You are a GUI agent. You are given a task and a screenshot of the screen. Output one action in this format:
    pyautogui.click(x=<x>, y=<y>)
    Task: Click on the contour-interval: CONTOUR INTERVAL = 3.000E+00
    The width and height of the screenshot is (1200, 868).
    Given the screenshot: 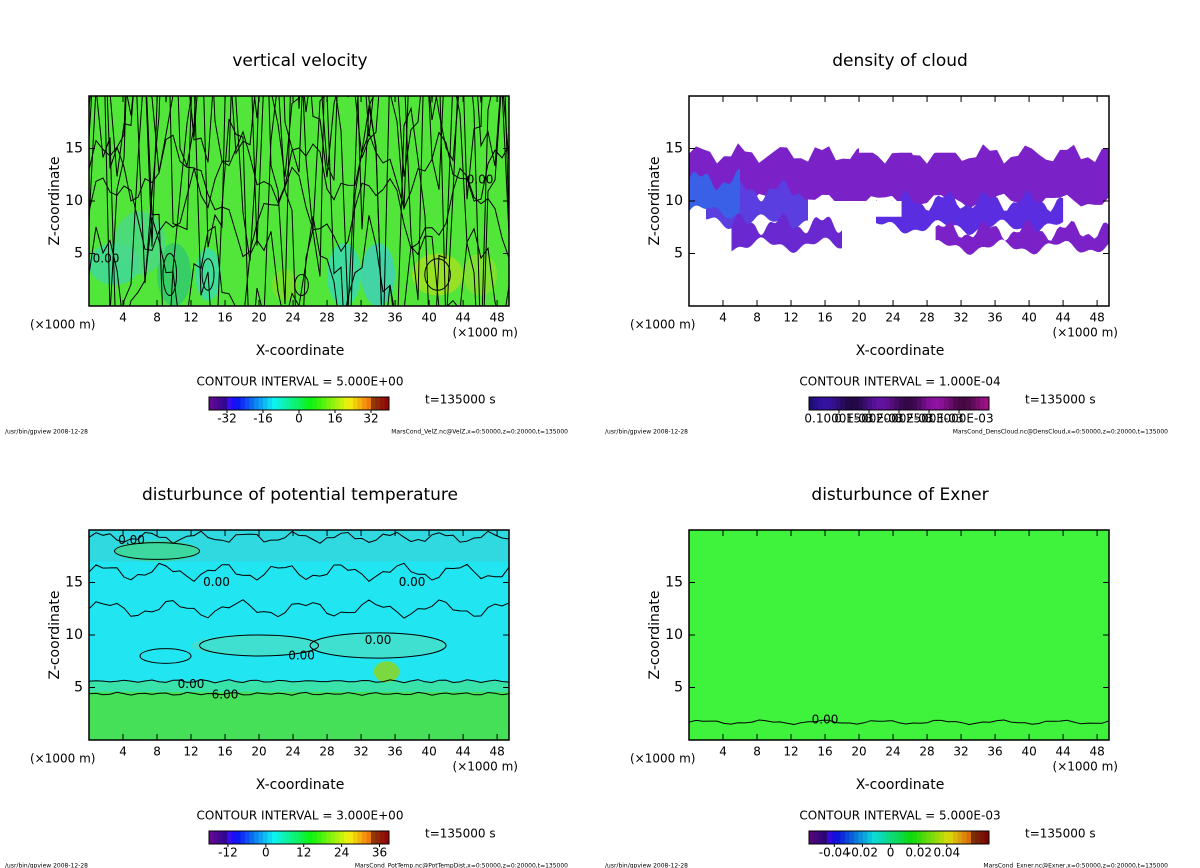 What is the action you would take?
    pyautogui.click(x=300, y=816)
    